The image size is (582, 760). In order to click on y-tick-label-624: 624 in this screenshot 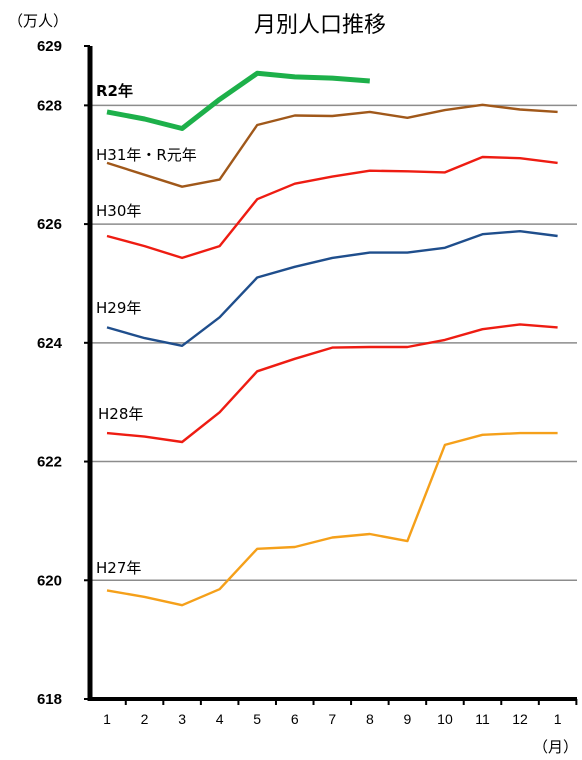, I will do `click(50, 343)`.